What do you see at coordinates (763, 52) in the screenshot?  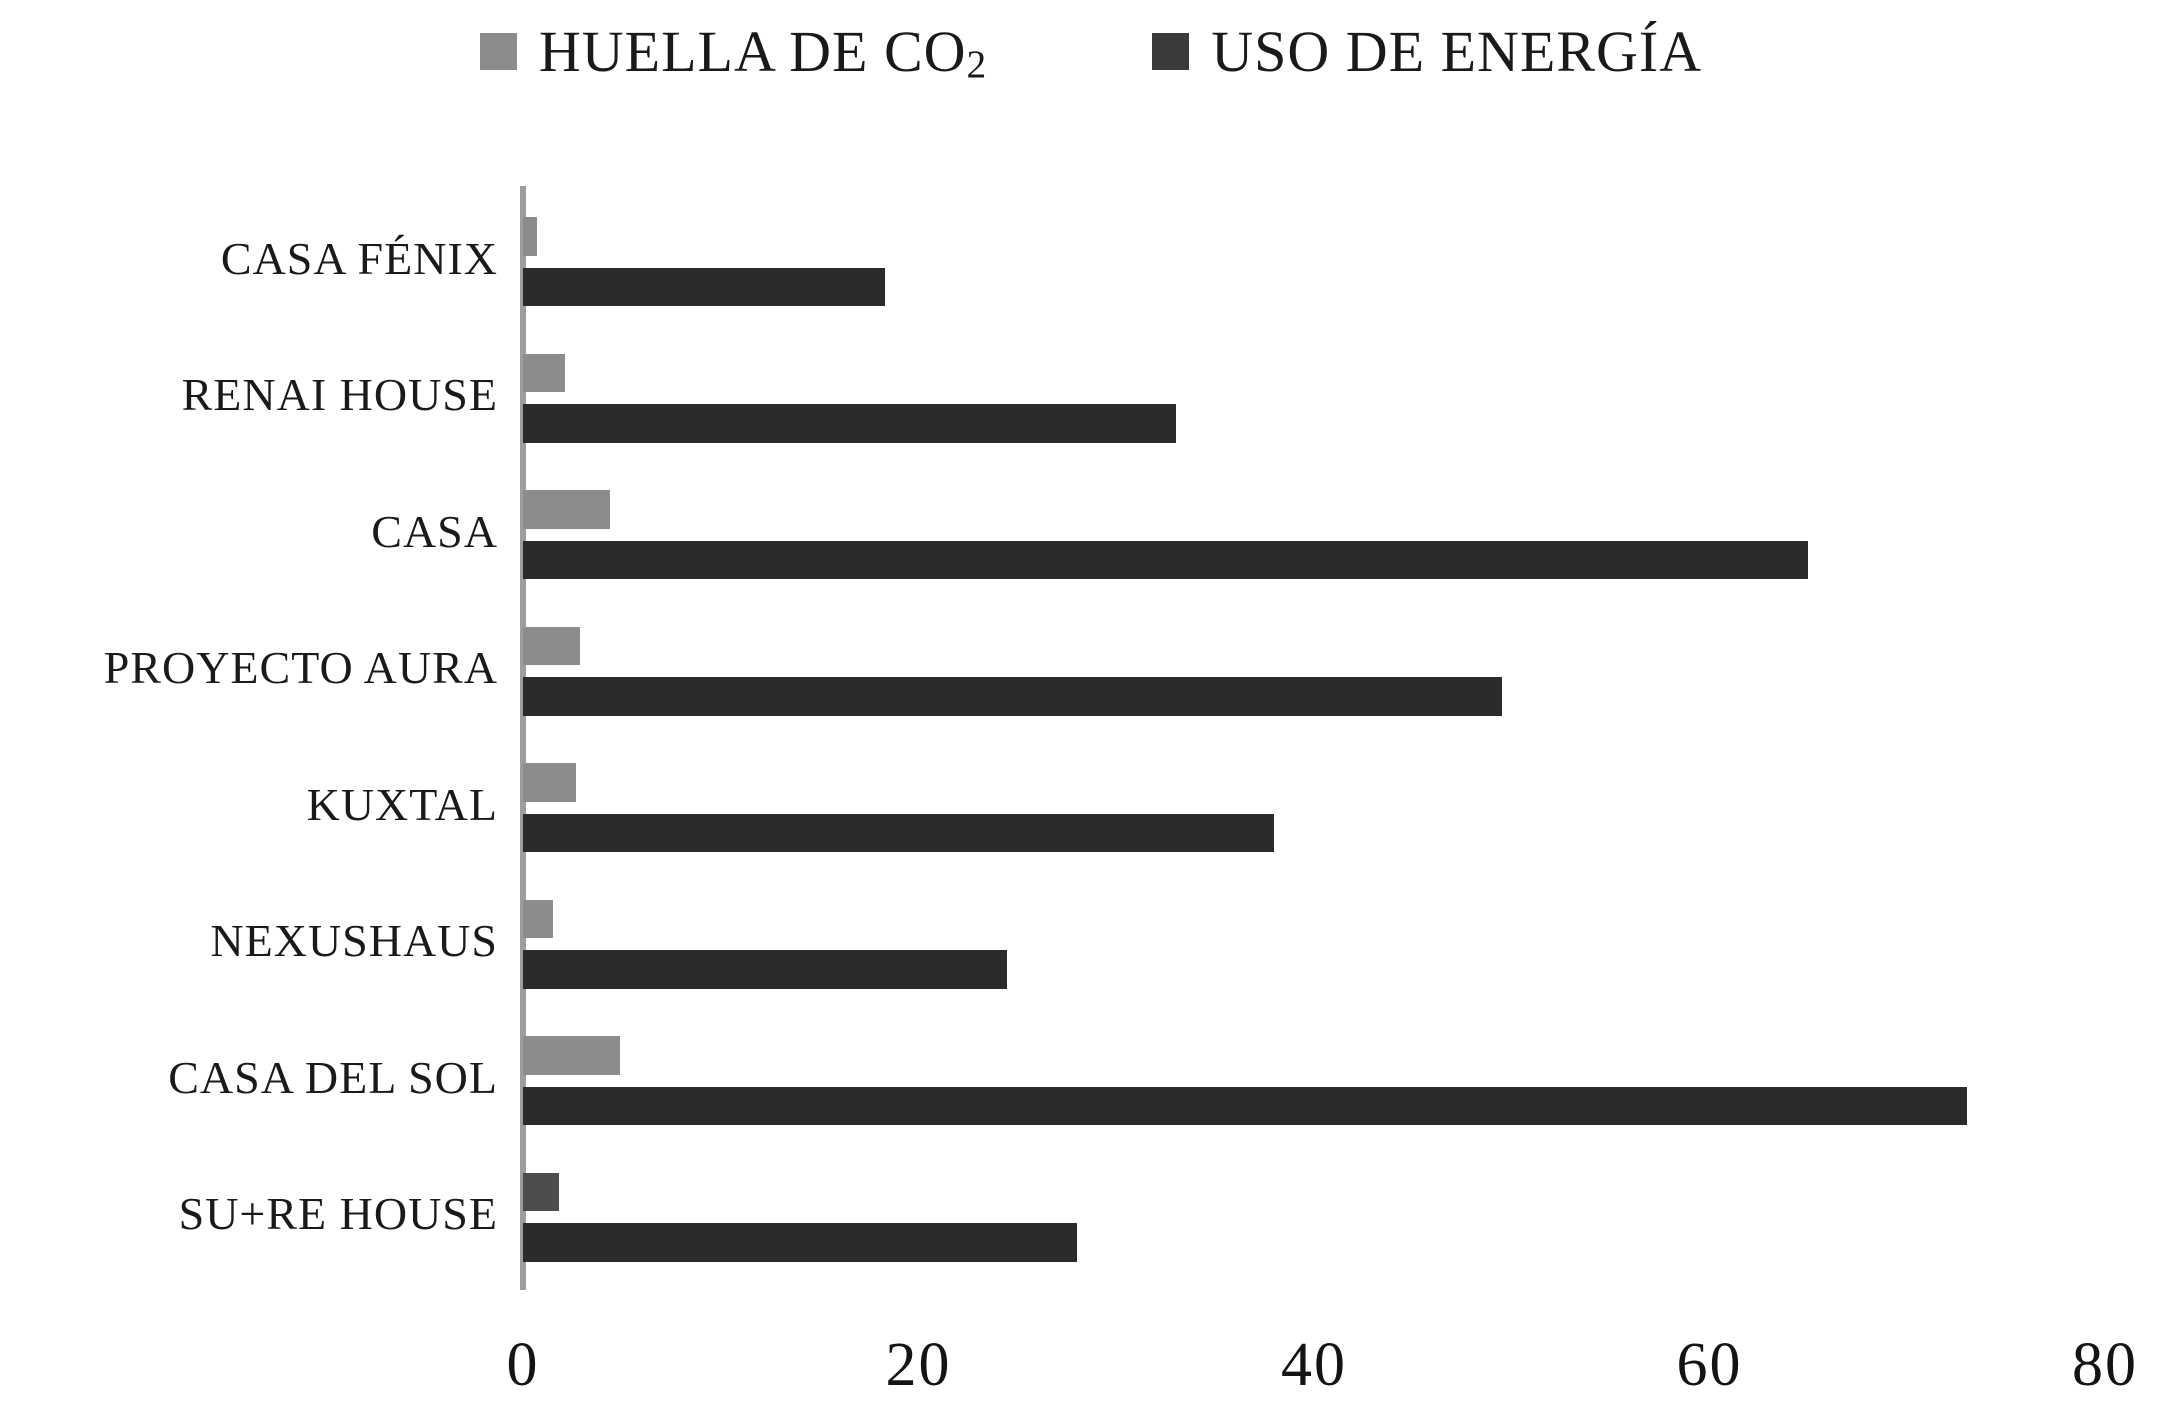 I see `legend-label-huella-co2: HUELLA DE CO2` at bounding box center [763, 52].